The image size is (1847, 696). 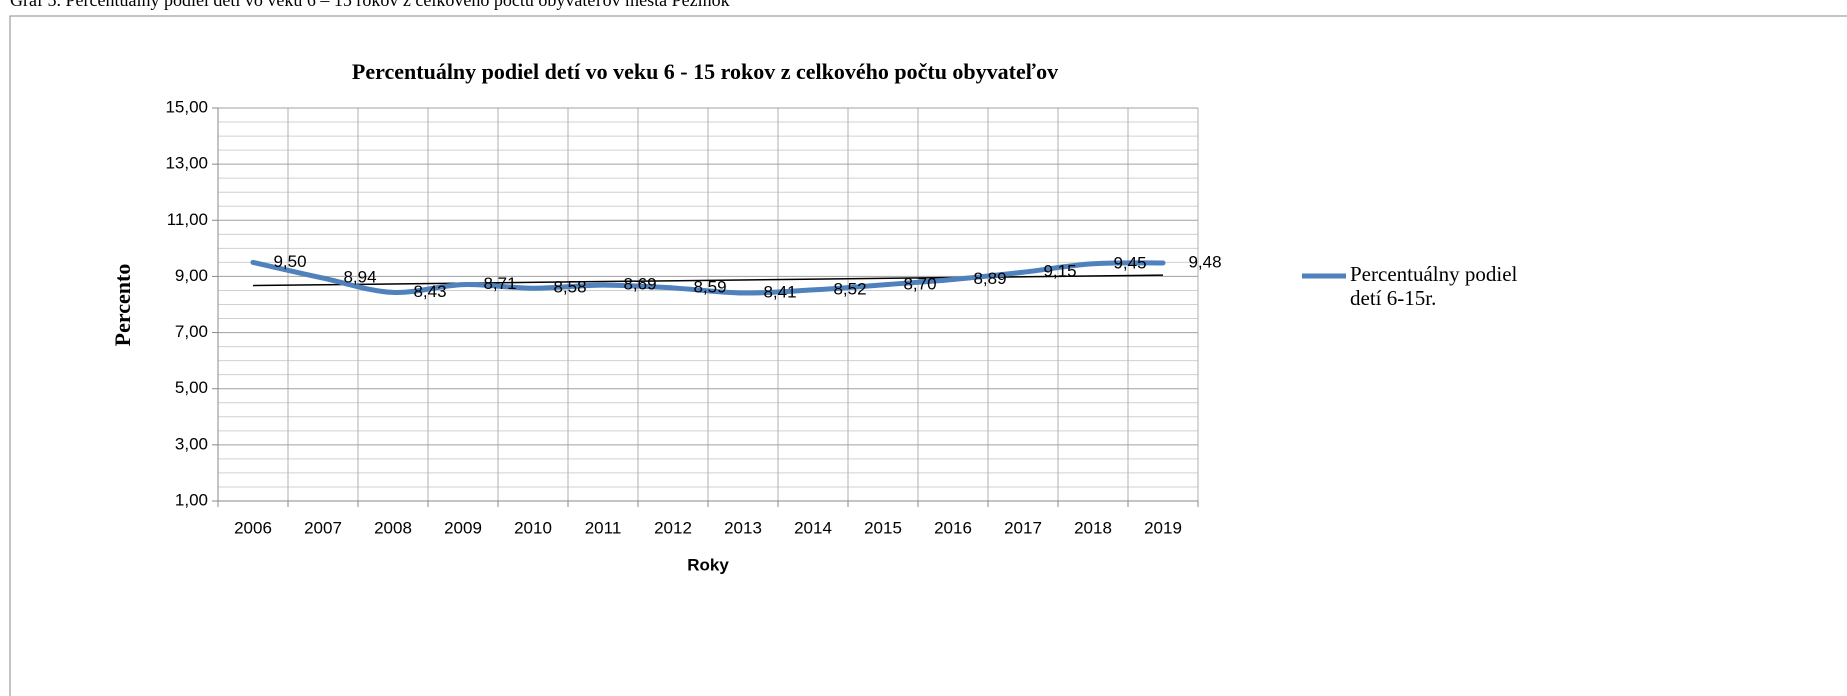 I want to click on x-axis-label: Roky, so click(x=708, y=564).